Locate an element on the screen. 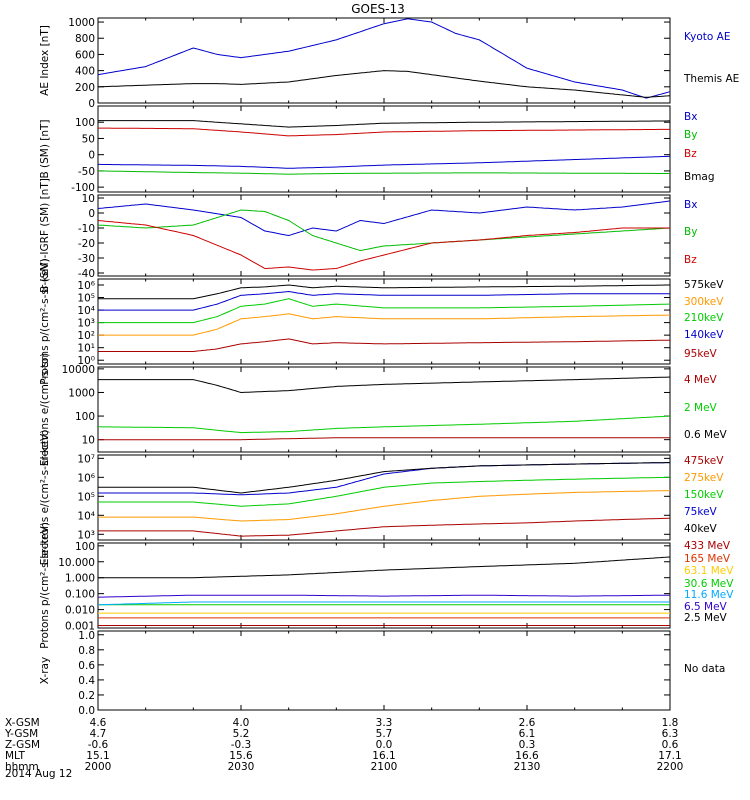 The height and width of the screenshot is (800, 750). footer-label-z-gsm: Z-GSM is located at coordinates (22, 745).